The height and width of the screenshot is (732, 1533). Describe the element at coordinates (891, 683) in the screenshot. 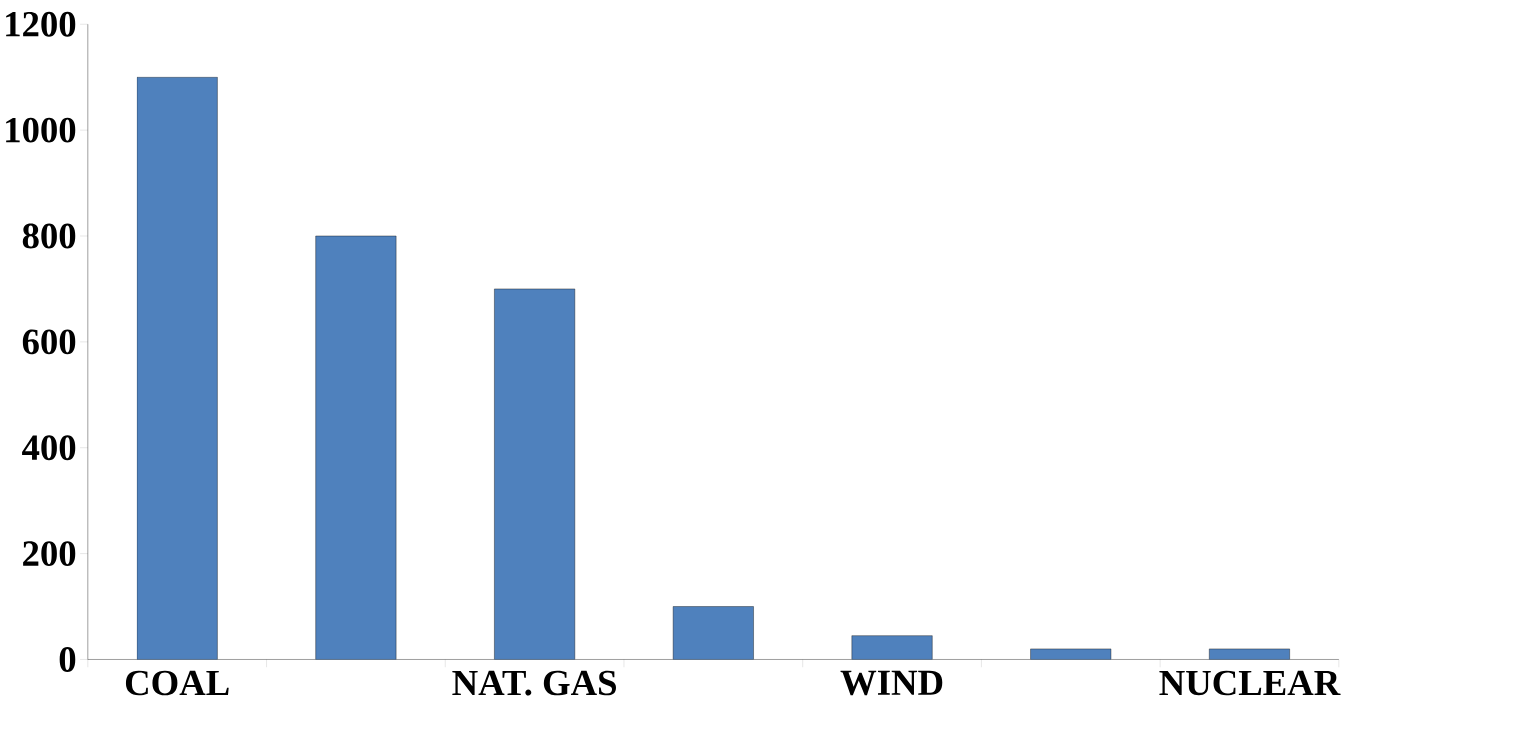

I see `x-tick-label: WIND` at that location.